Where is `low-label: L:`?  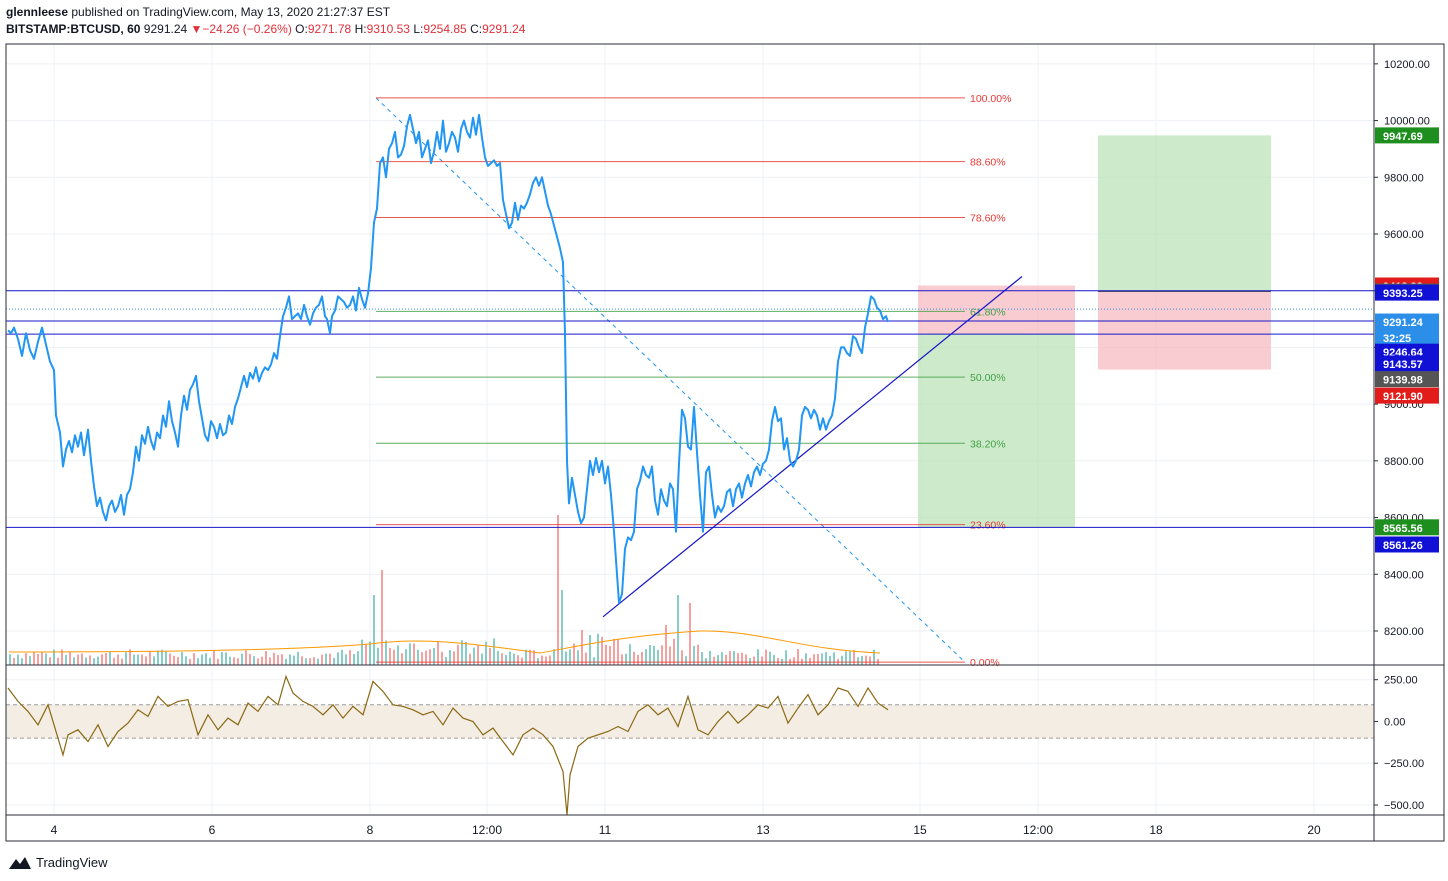
low-label: L: is located at coordinates (418, 29).